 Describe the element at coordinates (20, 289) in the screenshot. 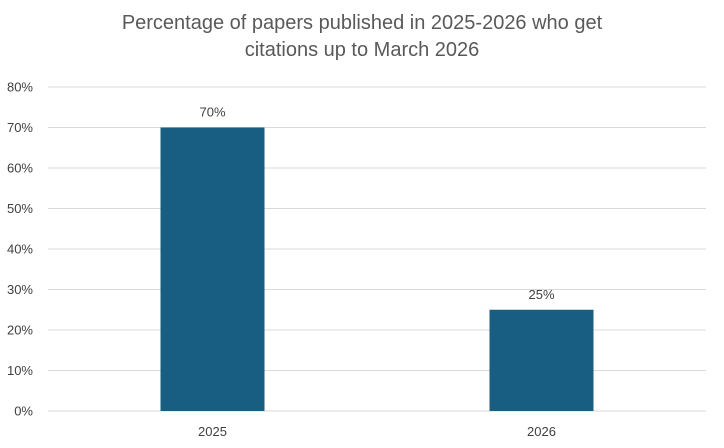

I see `y-tick-label-30: 30%` at that location.